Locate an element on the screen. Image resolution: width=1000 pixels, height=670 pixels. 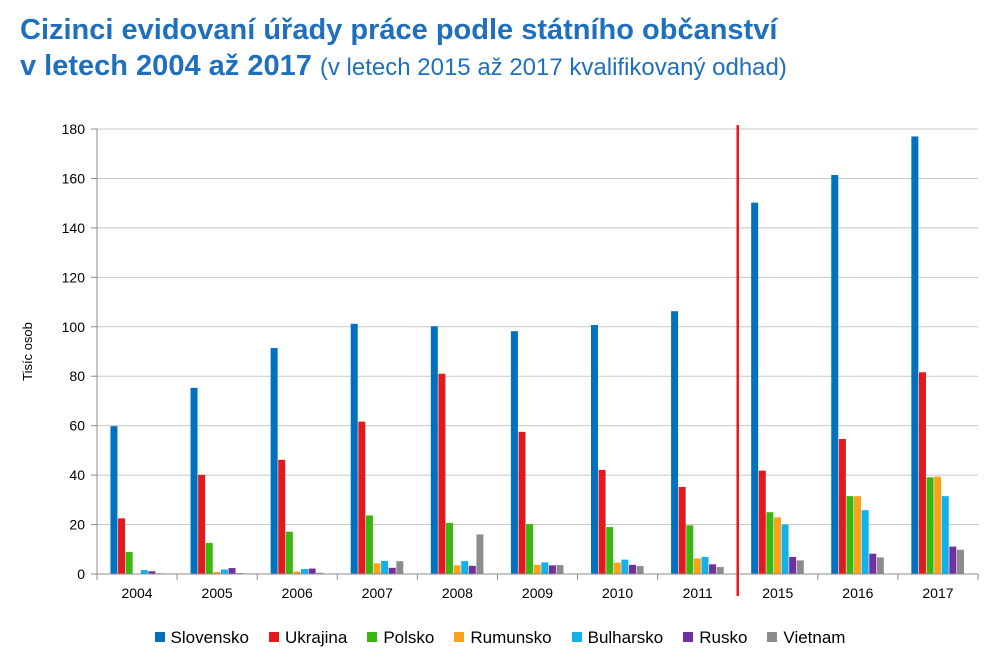
bar-vietnam-2015 is located at coordinates (800, 567).